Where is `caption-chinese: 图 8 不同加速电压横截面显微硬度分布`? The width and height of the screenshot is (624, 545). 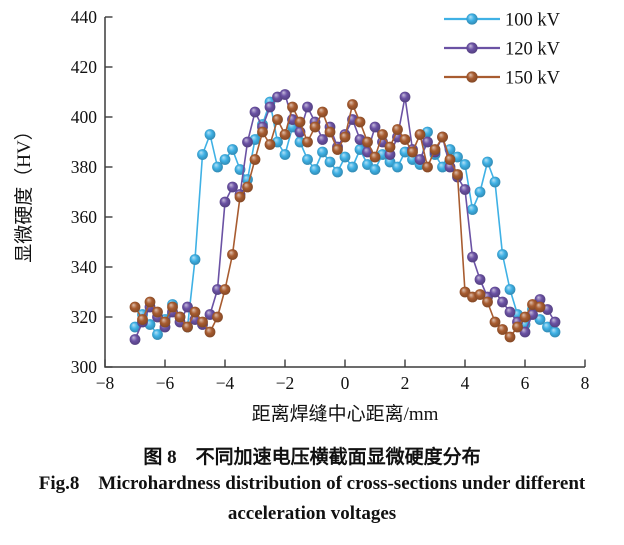
caption-chinese: 图 8 不同加速电压横截面显微硬度分布 is located at coordinates (312, 457).